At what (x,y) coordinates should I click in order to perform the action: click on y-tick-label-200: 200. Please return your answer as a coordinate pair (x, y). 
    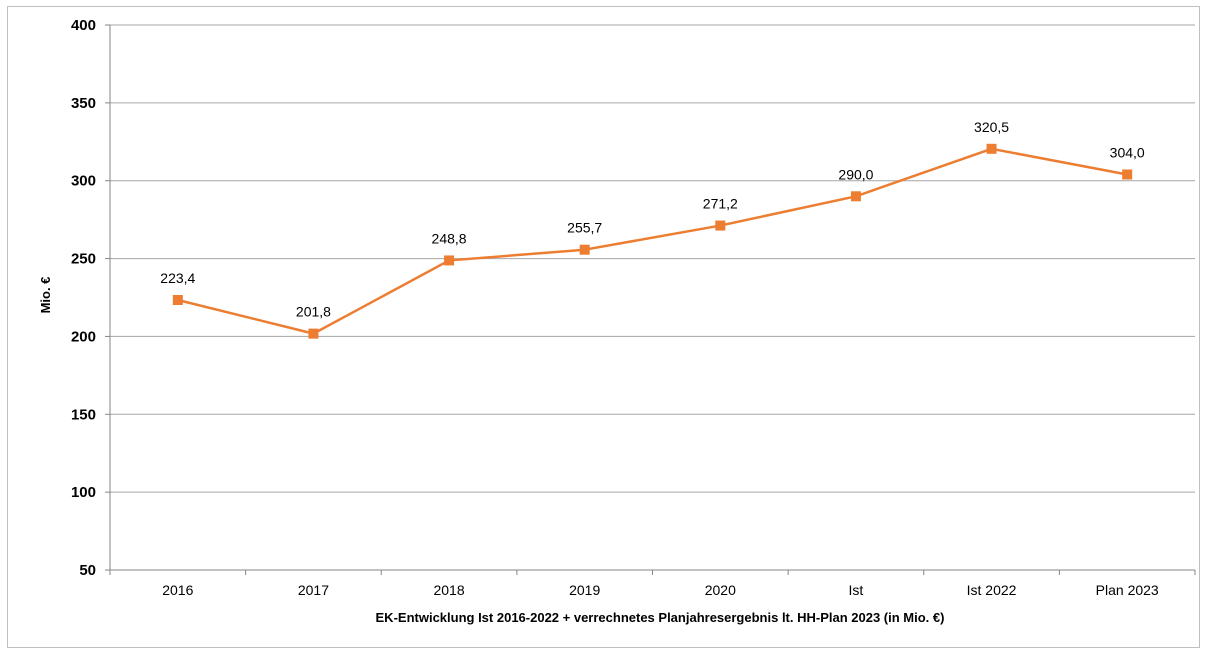
    Looking at the image, I should click on (83, 336).